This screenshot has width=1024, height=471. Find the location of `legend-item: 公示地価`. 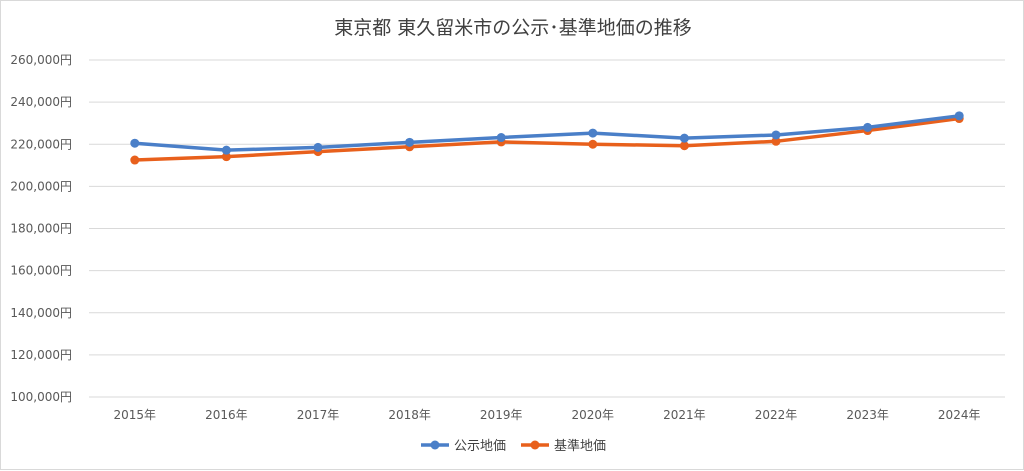

legend-item: 公示地価 is located at coordinates (463, 446).